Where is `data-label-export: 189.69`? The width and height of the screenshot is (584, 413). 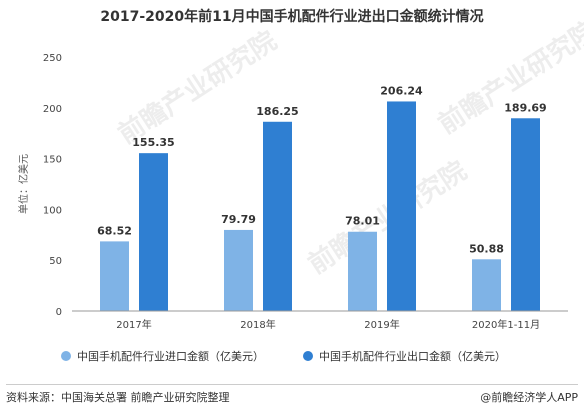 data-label-export: 189.69 is located at coordinates (525, 107).